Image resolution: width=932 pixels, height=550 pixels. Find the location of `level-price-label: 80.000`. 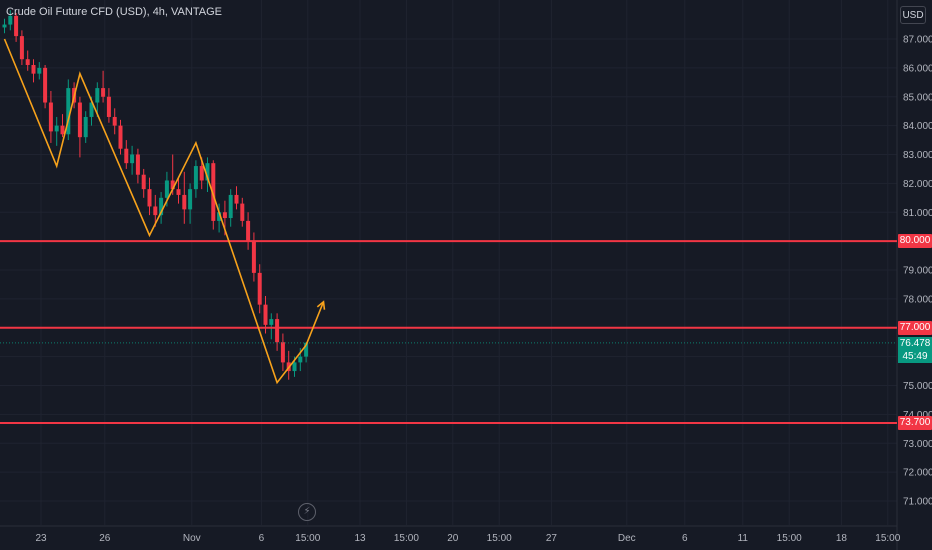

level-price-label: 80.000 is located at coordinates (915, 241).